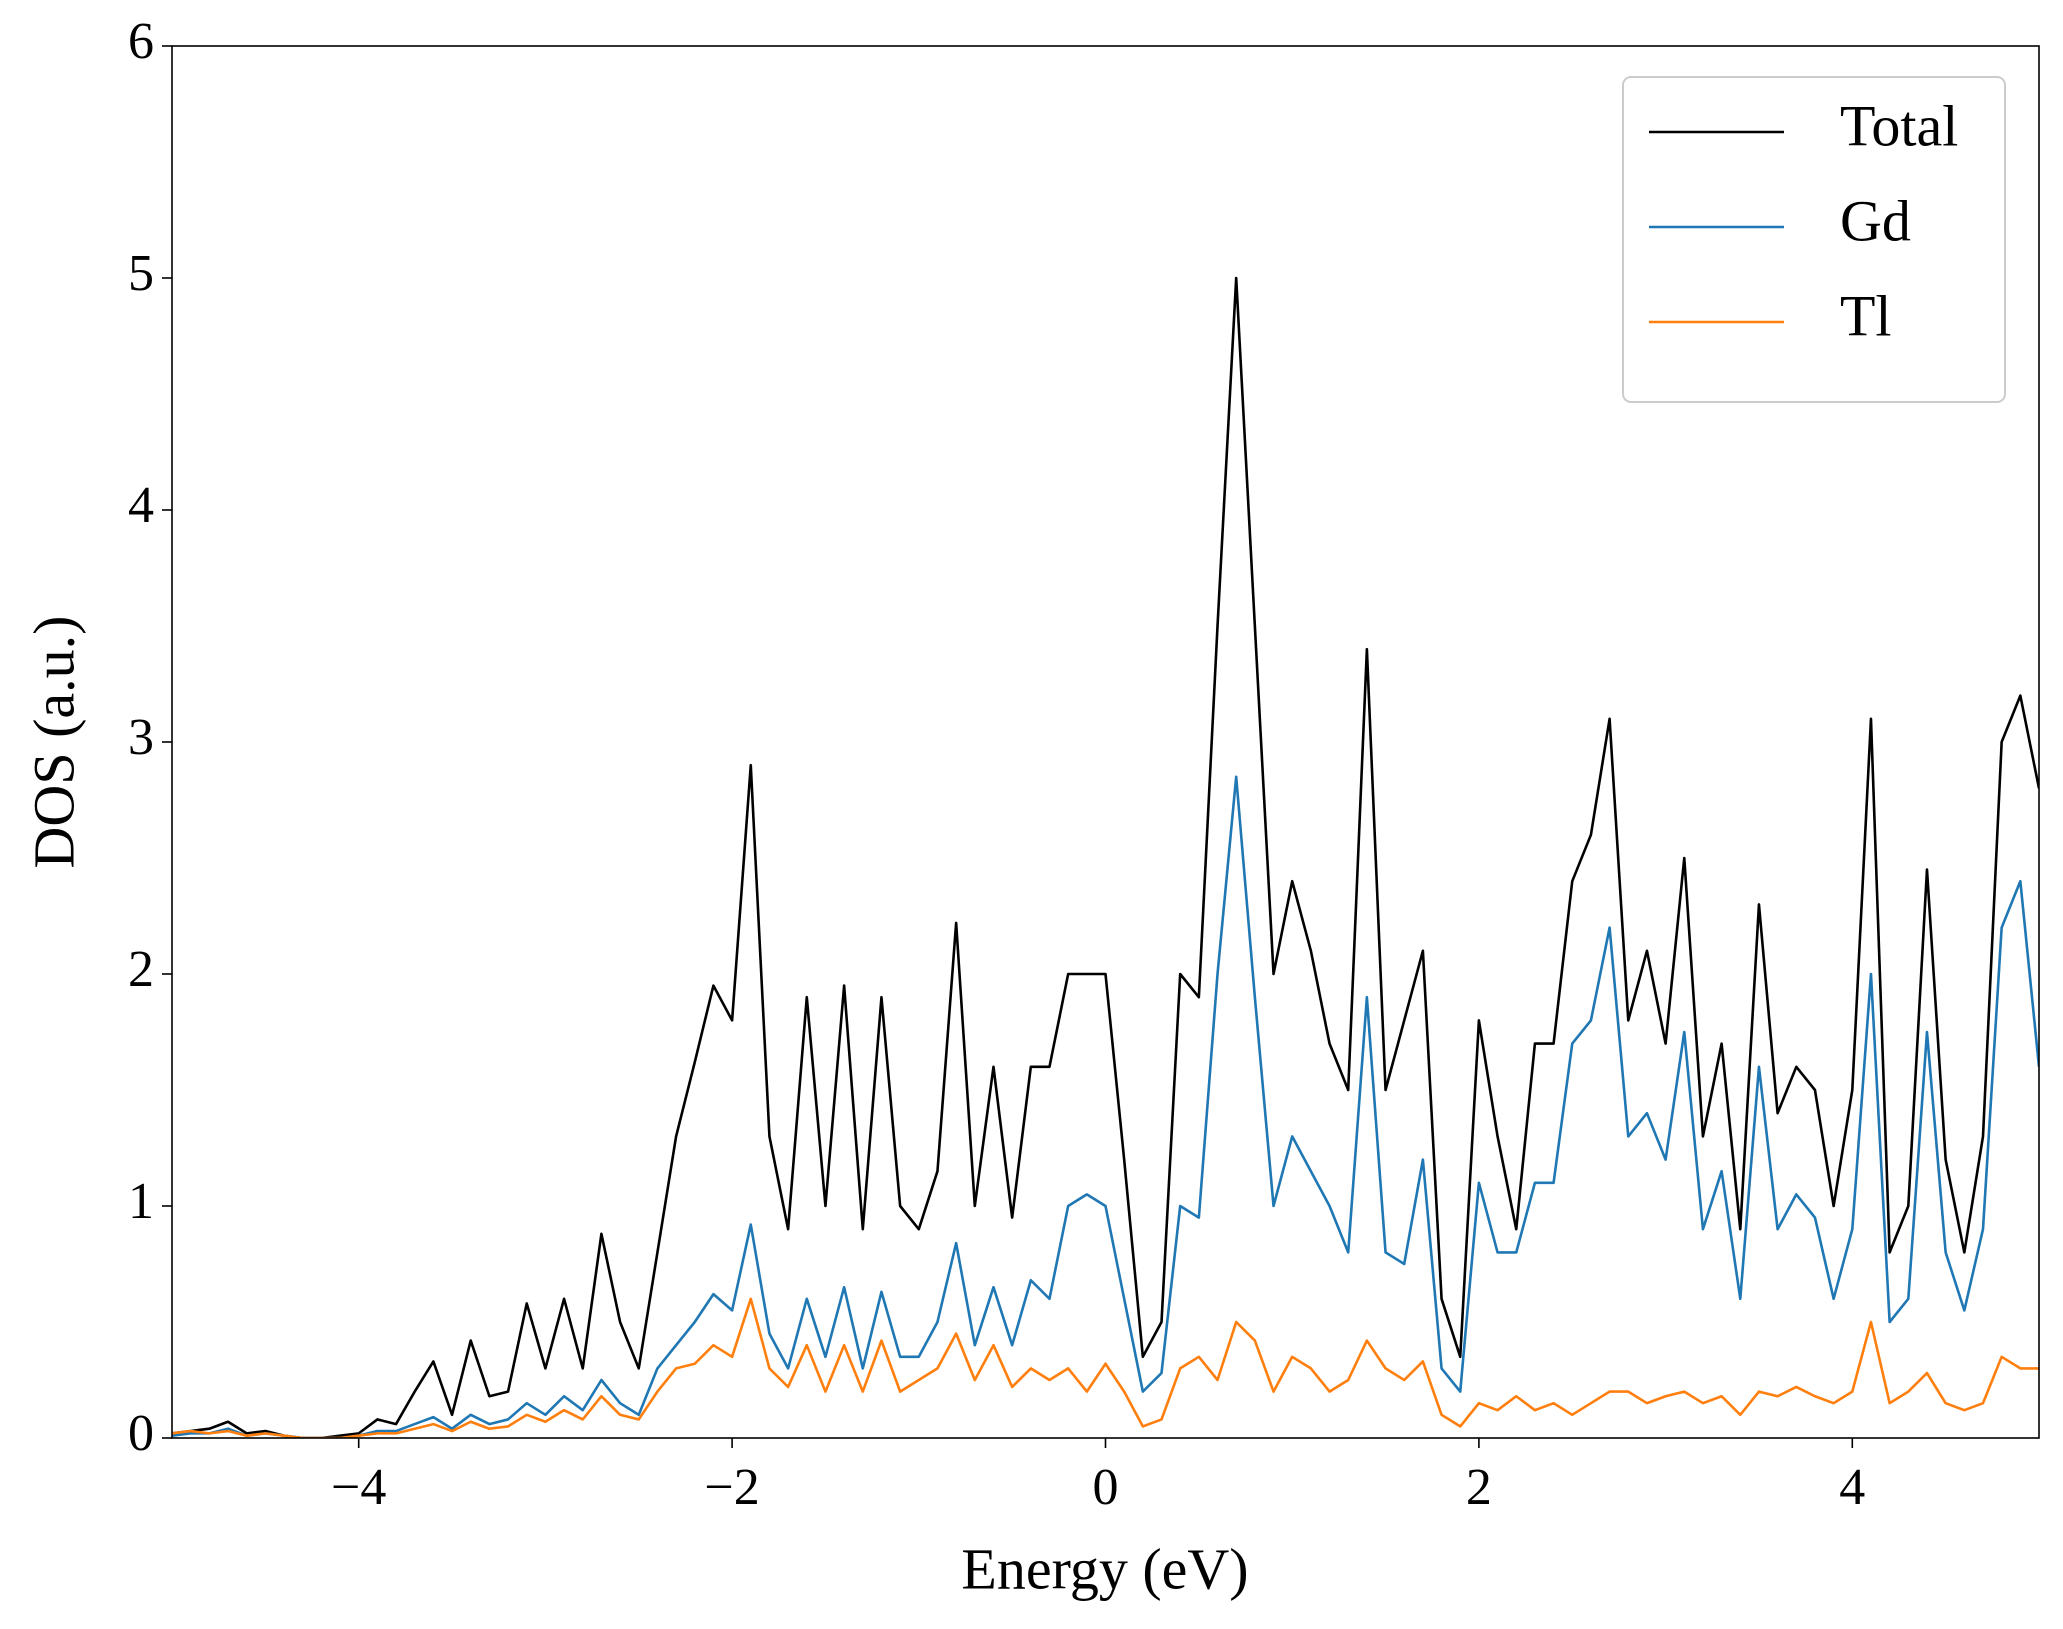 This screenshot has height=1629, width=2063. Describe the element at coordinates (1105, 1367) in the screenshot. I see `series-line` at that location.